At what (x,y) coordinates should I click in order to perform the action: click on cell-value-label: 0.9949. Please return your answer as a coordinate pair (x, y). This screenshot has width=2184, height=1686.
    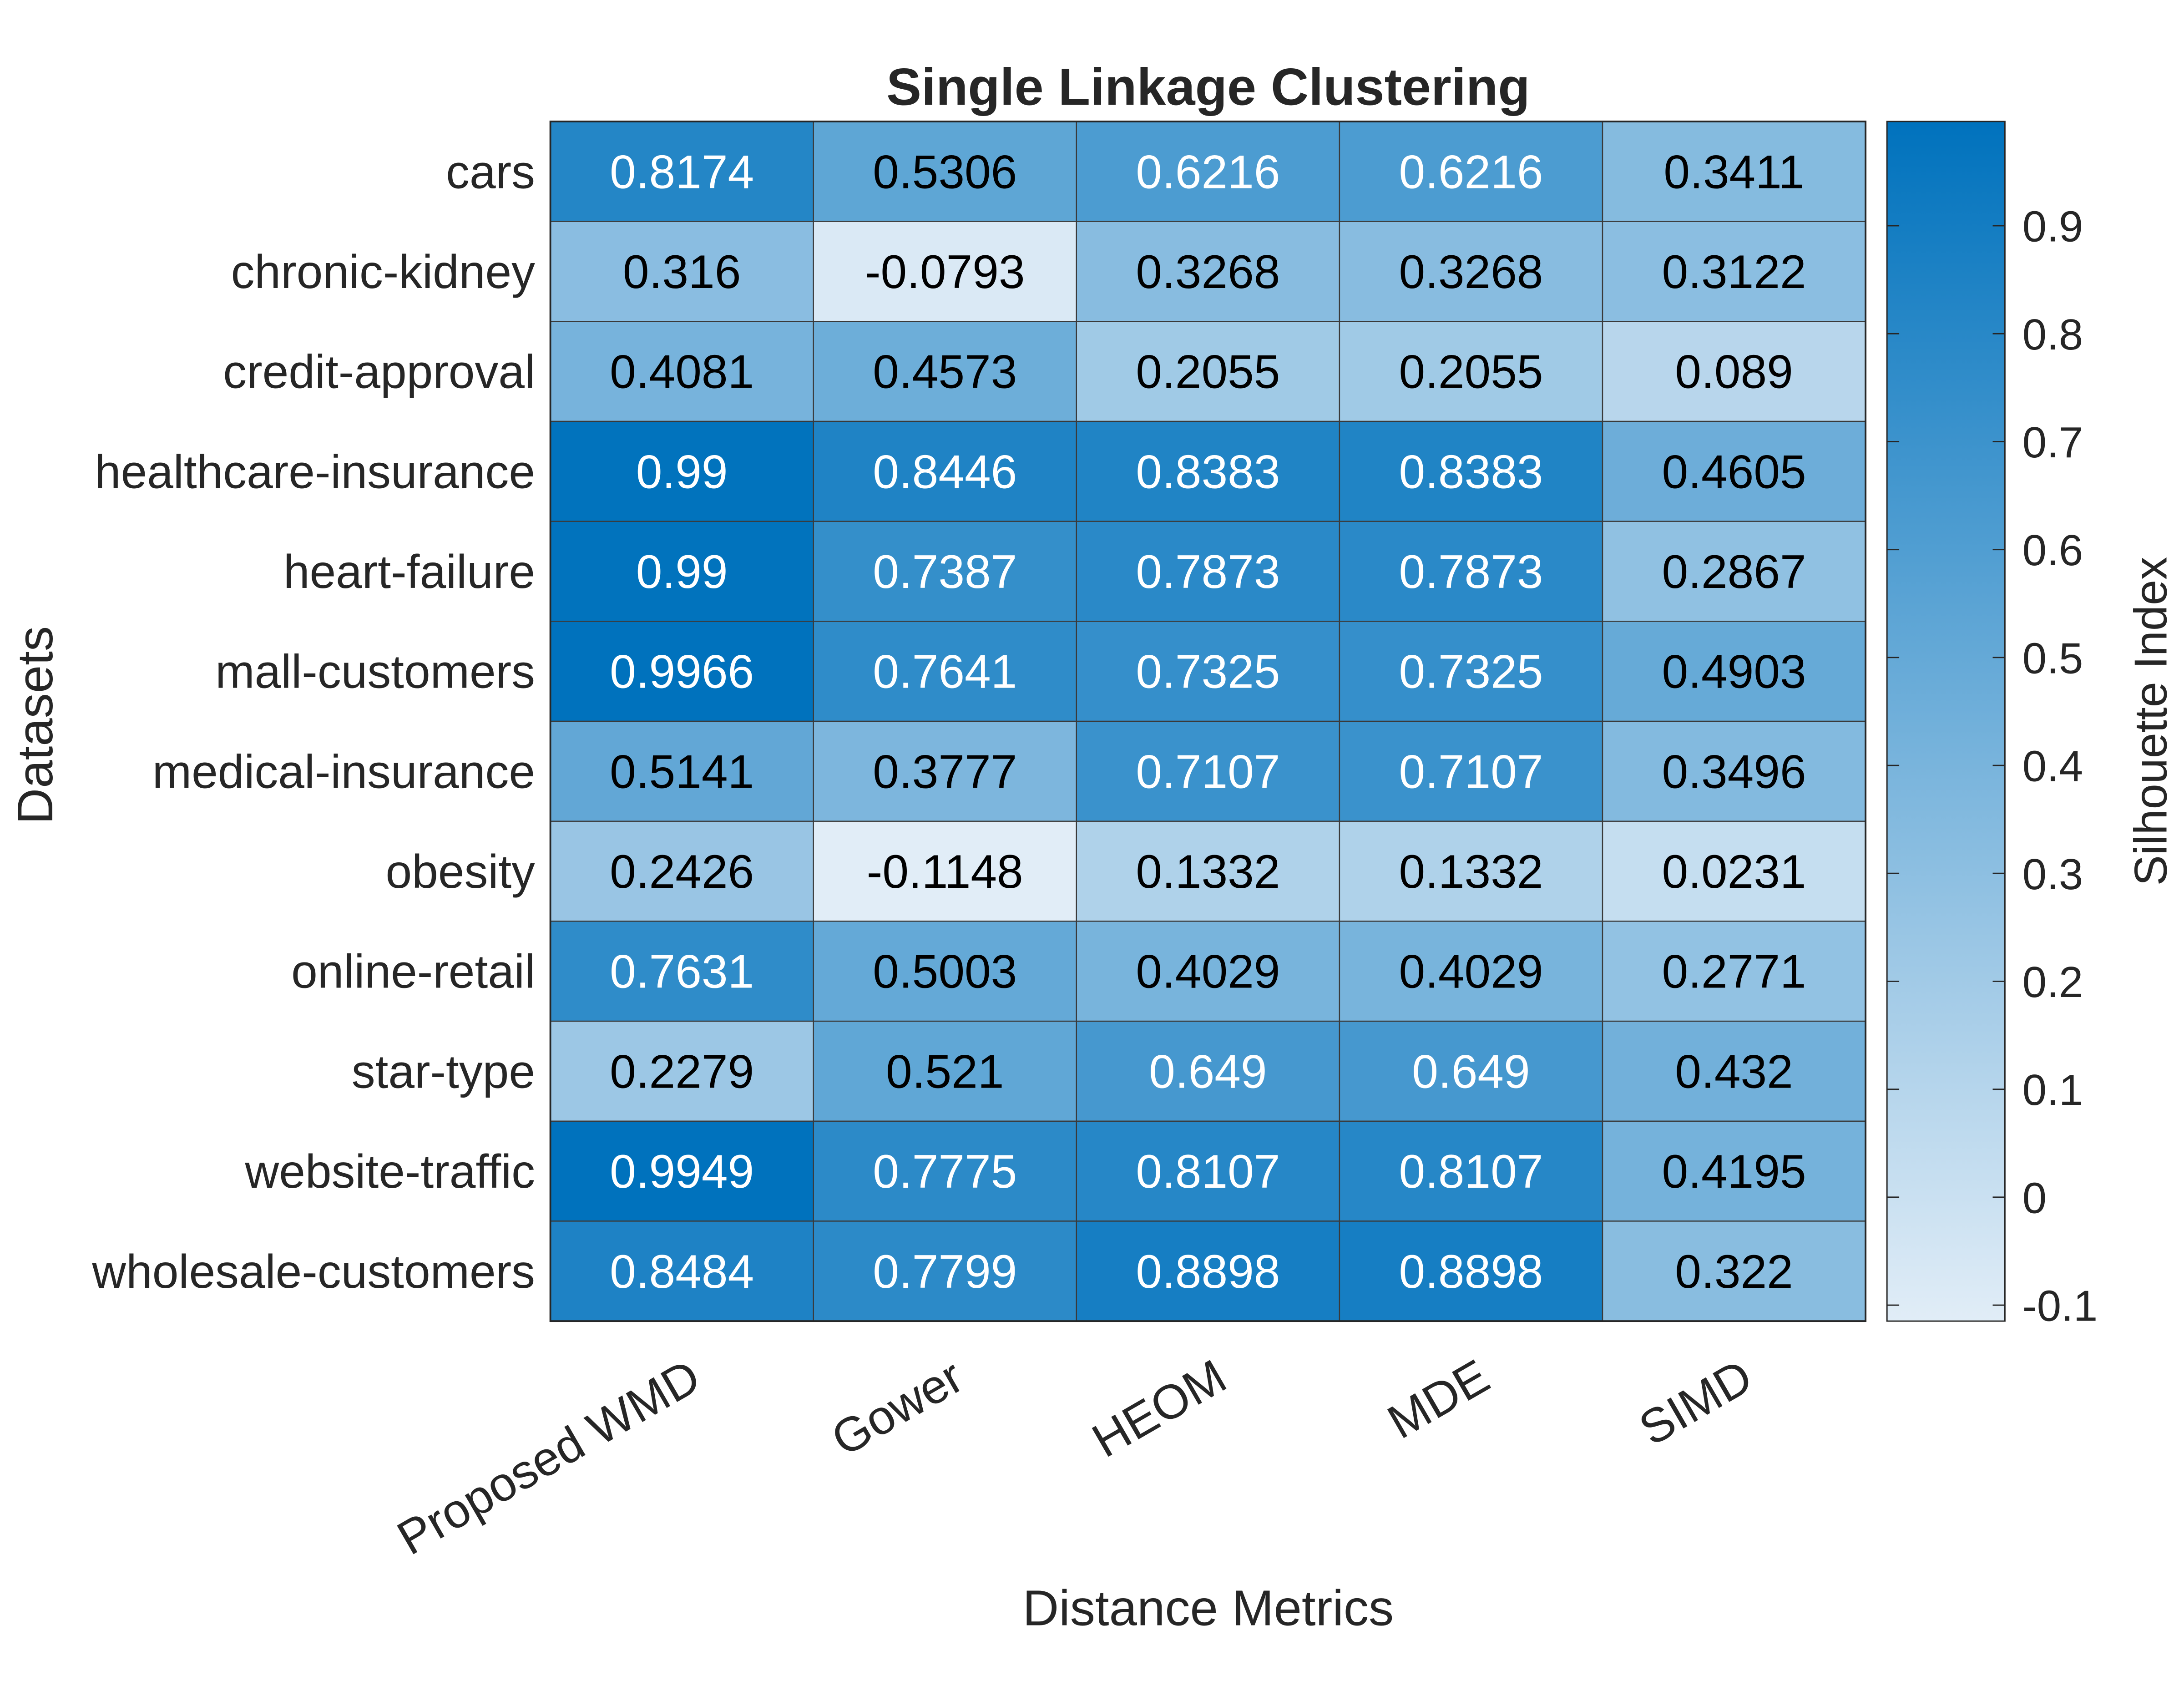
    Looking at the image, I should click on (682, 1171).